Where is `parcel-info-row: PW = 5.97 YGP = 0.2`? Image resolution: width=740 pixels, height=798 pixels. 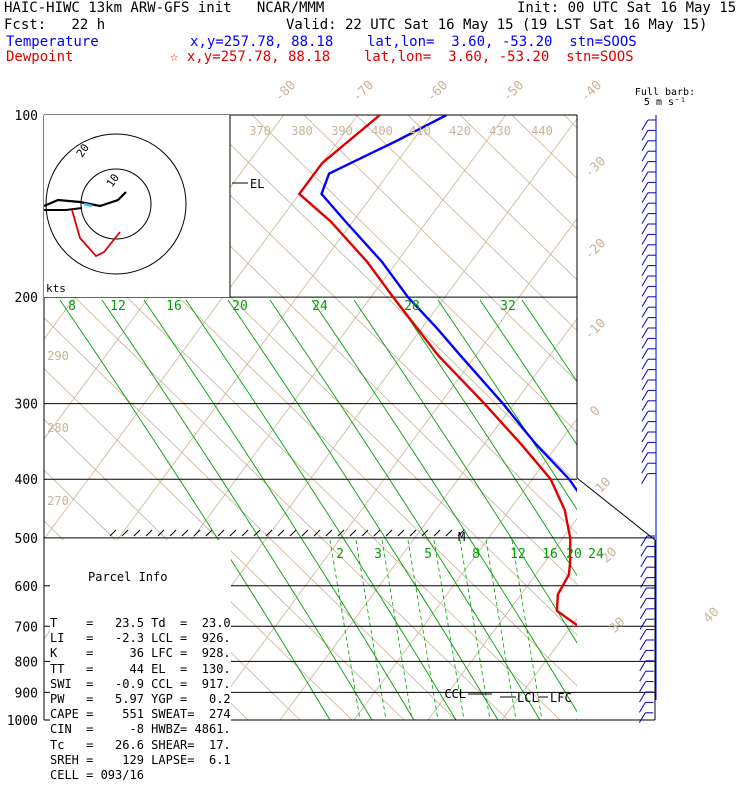
parcel-info-row: PW = 5.97 YGP = 0.2 is located at coordinates (140, 699).